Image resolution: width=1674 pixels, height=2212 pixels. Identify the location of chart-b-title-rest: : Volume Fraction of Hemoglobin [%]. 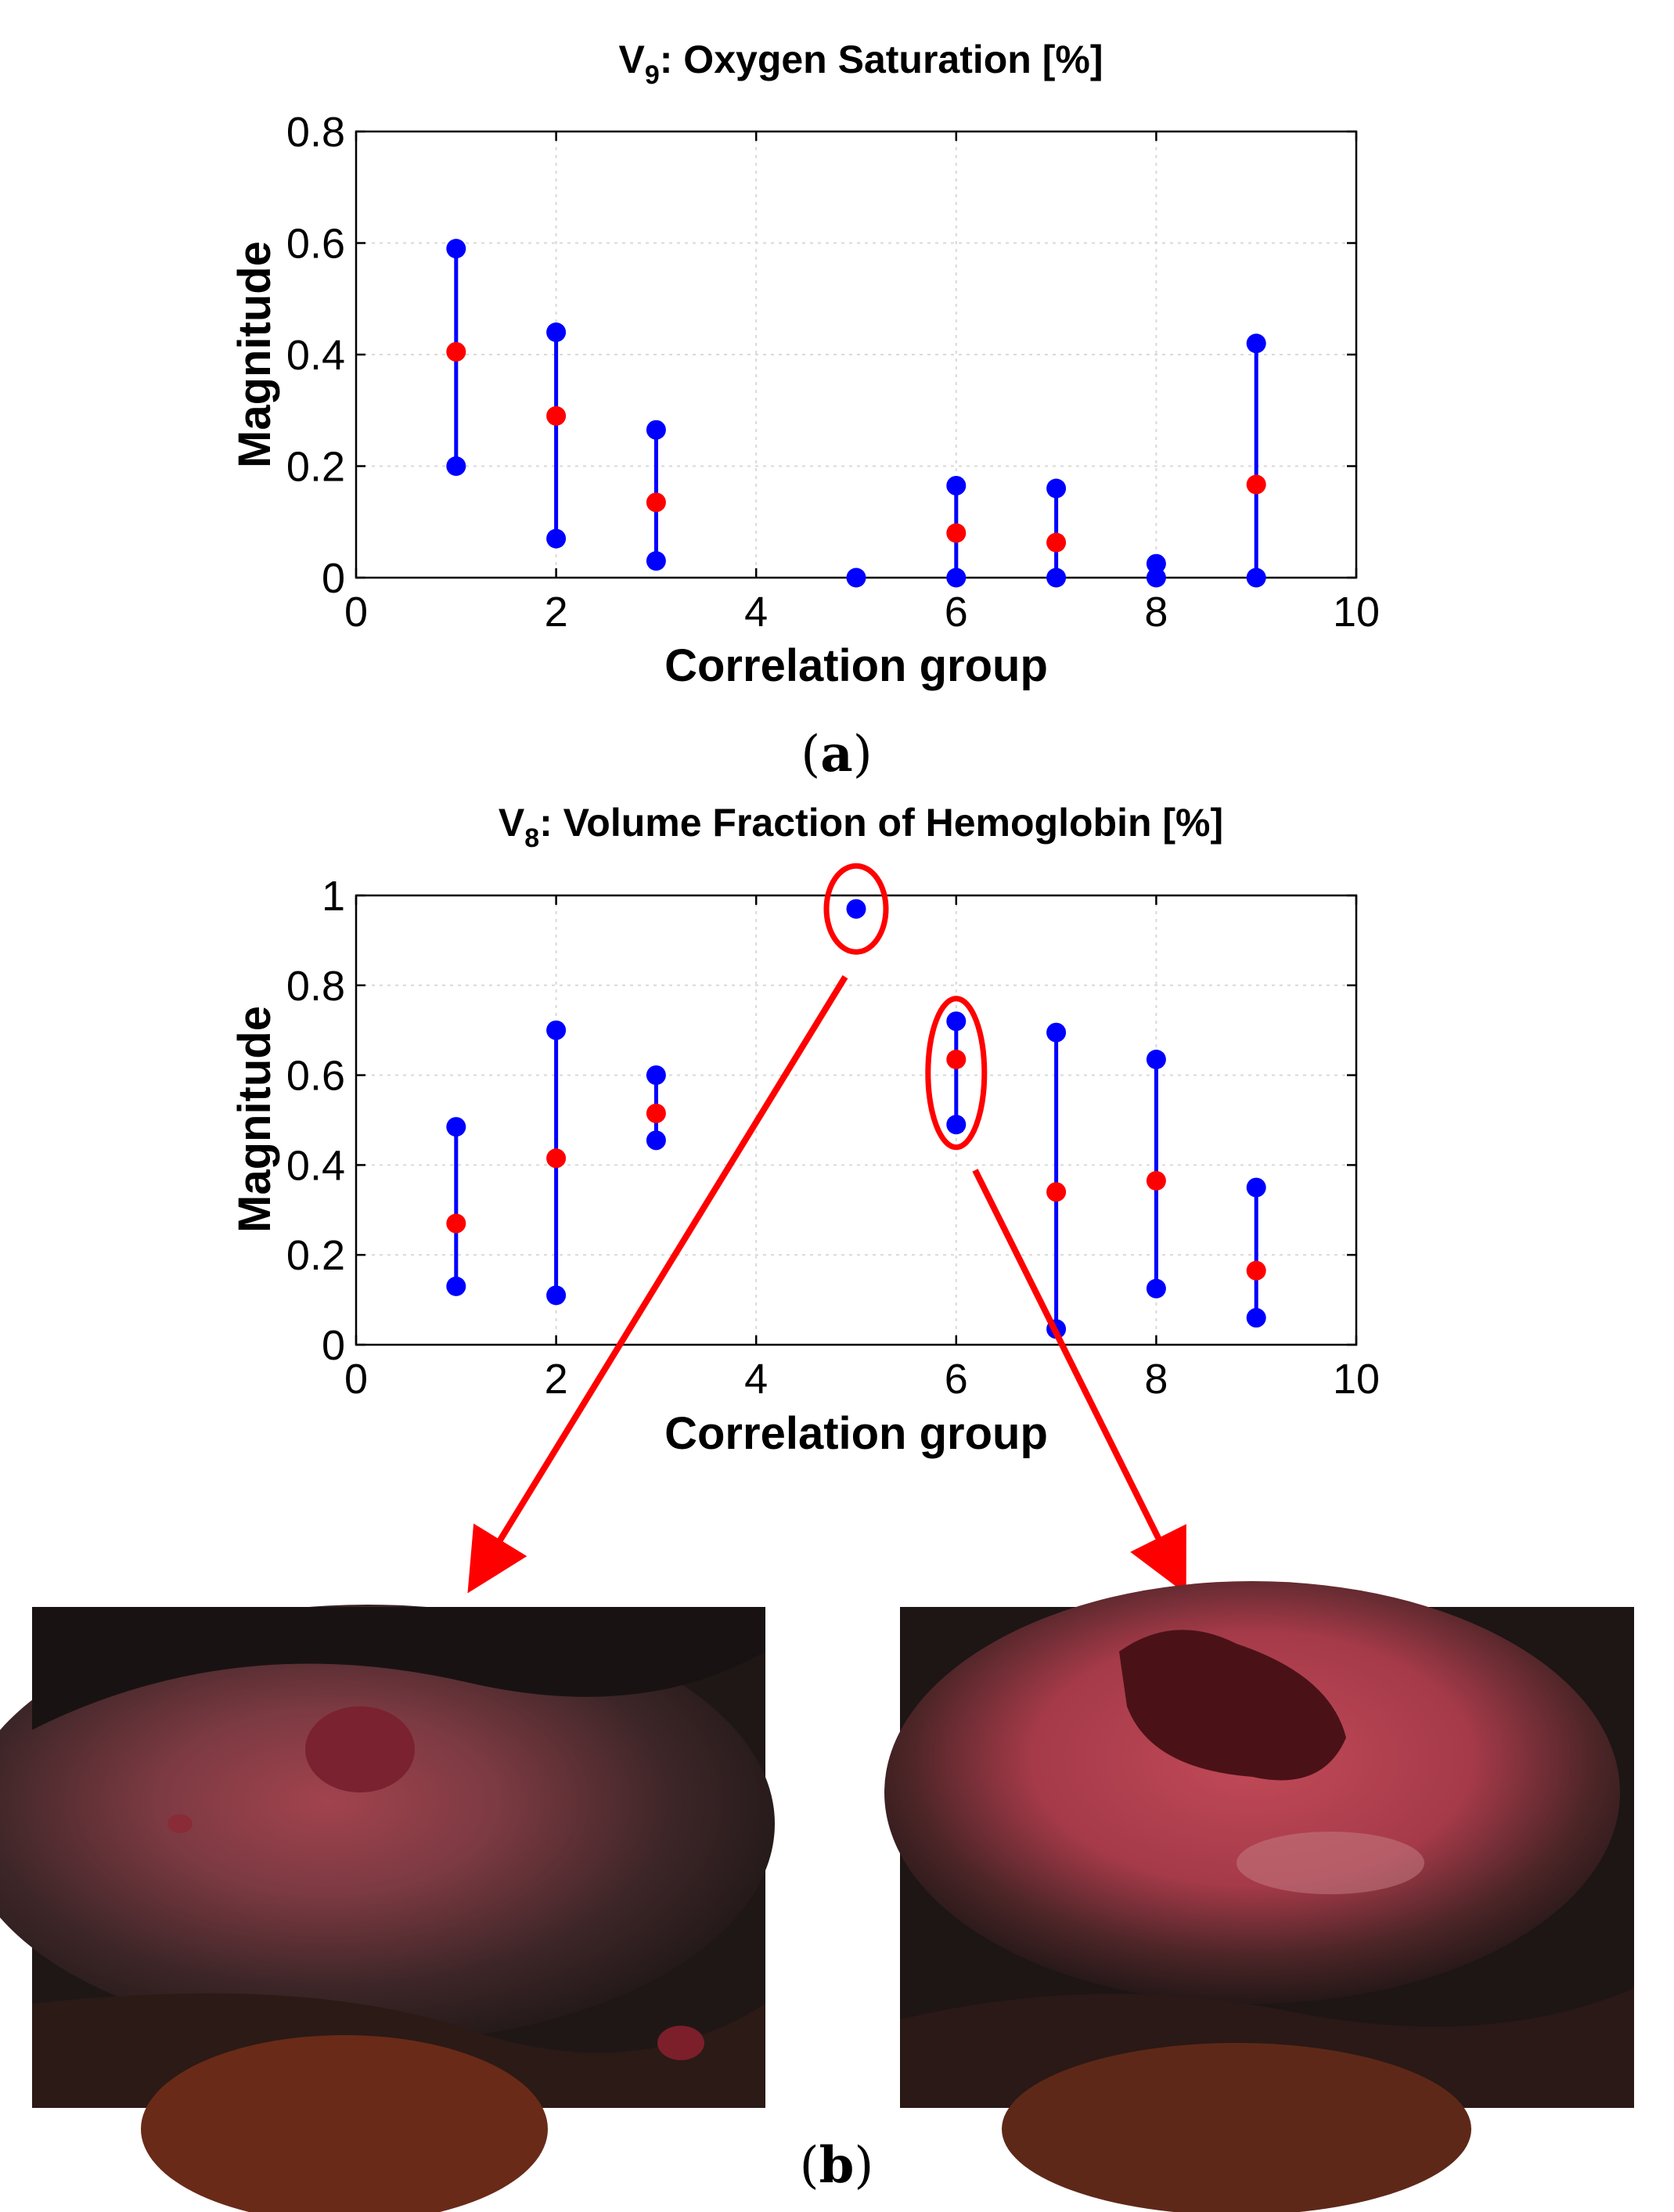
(881, 823).